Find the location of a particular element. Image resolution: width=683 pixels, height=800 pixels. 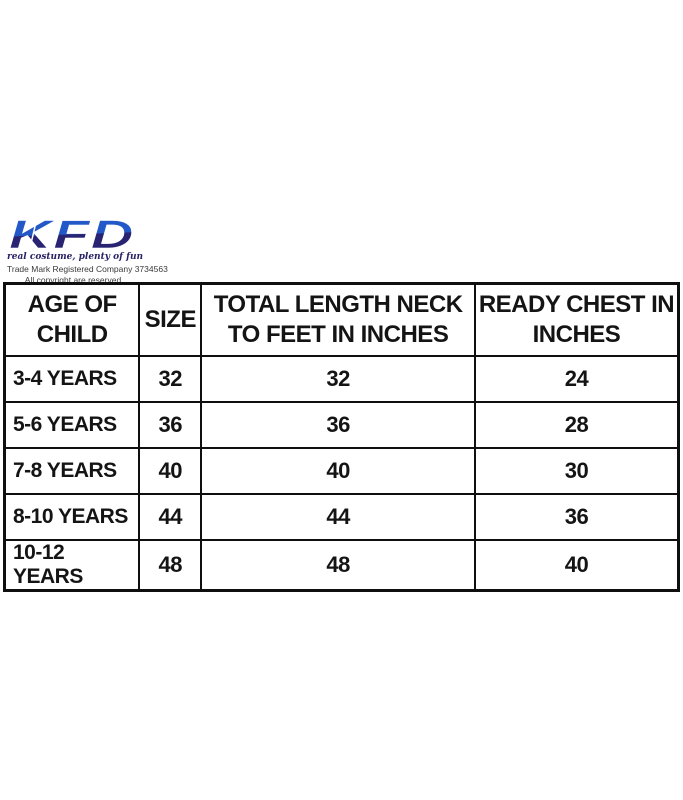

size-cell: 36 is located at coordinates (170, 424).